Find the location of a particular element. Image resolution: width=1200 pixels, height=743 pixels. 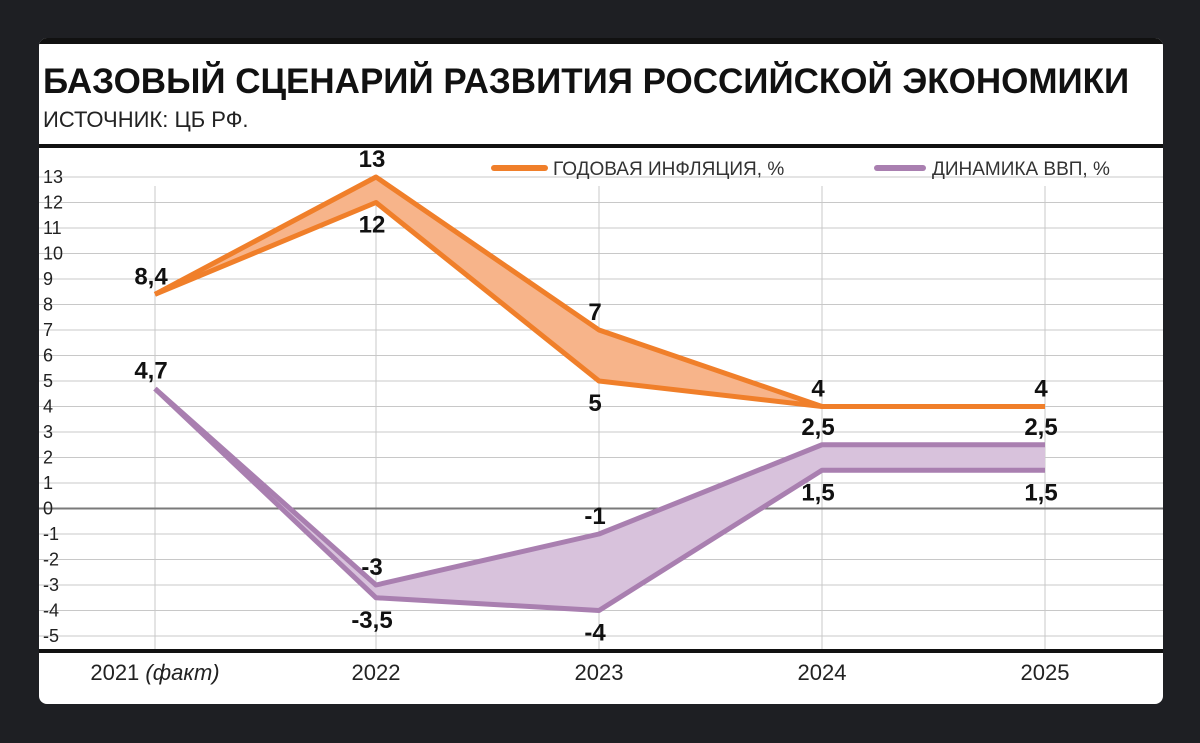

data-label-lower: 5 is located at coordinates (594, 403).